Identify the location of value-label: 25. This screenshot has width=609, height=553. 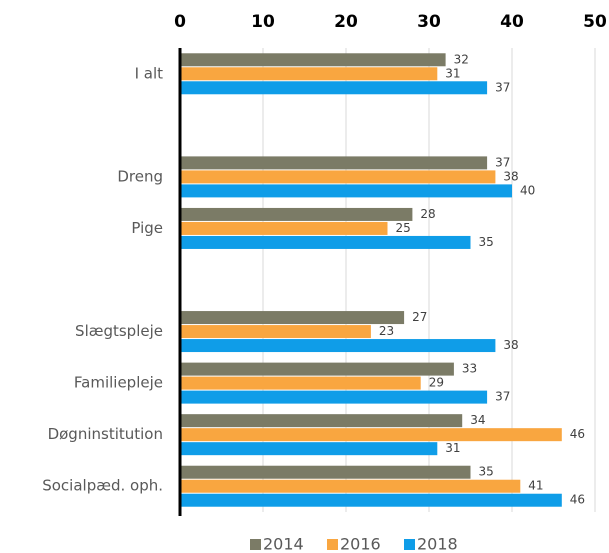
(403, 228).